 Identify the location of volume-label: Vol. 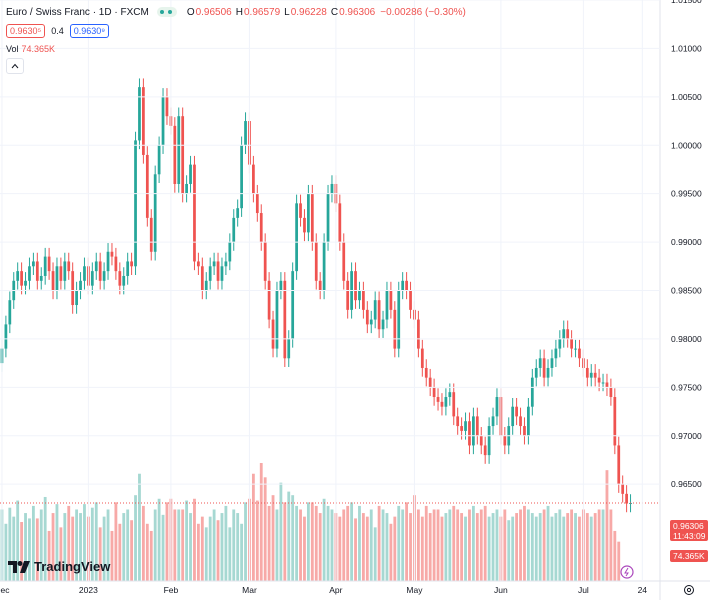
(12, 49).